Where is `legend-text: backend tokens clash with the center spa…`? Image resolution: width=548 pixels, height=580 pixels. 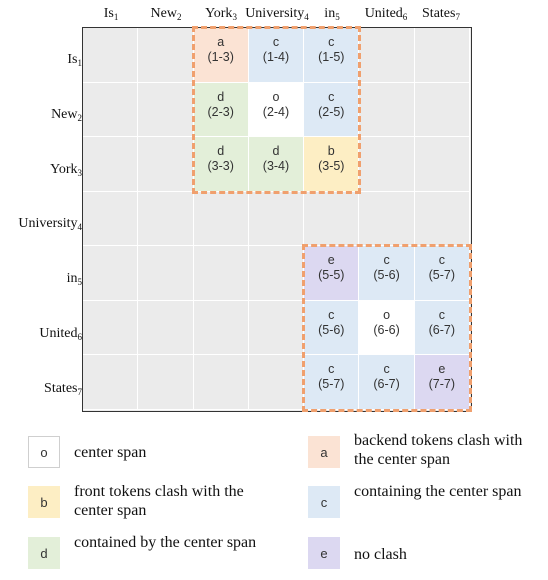 legend-text: backend tokens clash with the center spa… is located at coordinates (438, 450).